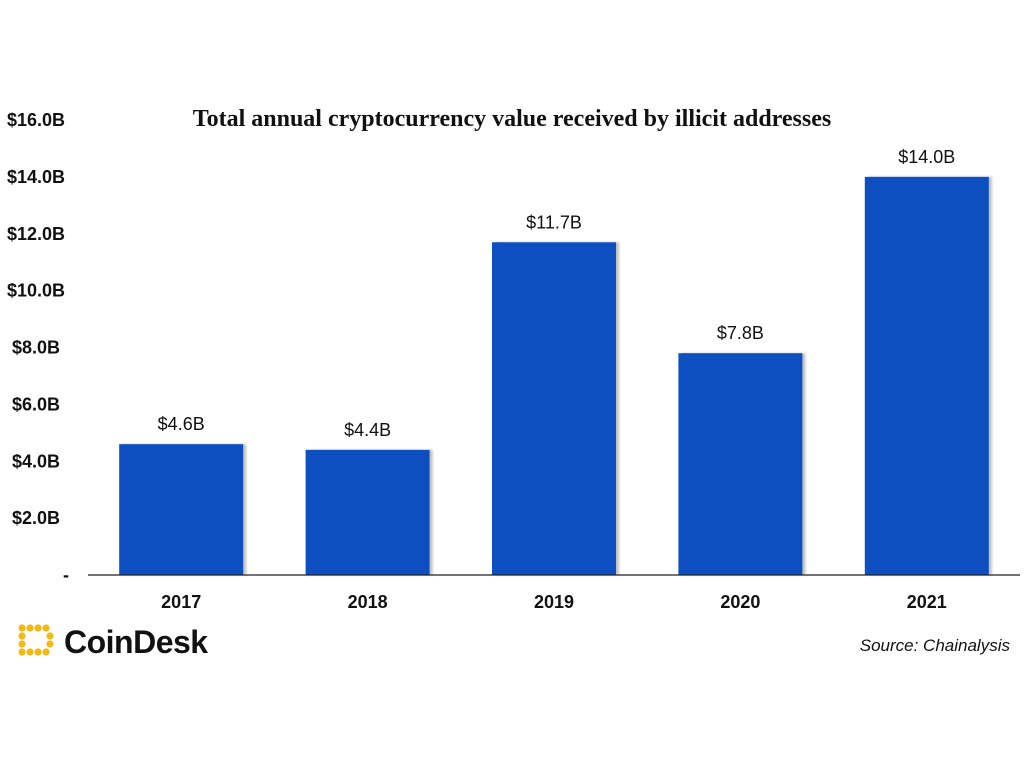 The image size is (1024, 768). I want to click on data-label: $7.8B, so click(740, 333).